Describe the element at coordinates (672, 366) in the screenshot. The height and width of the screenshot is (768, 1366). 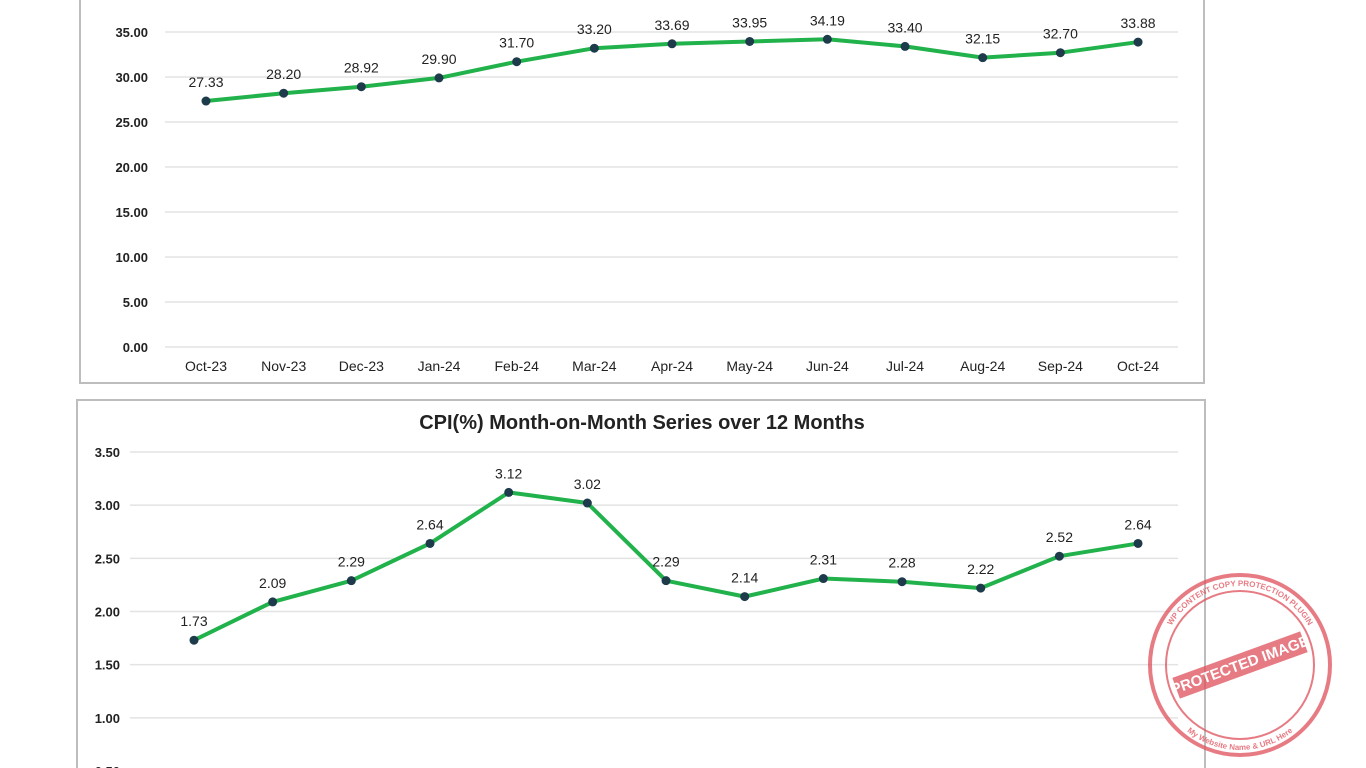
I see `x-tick-label: Apr-24` at that location.